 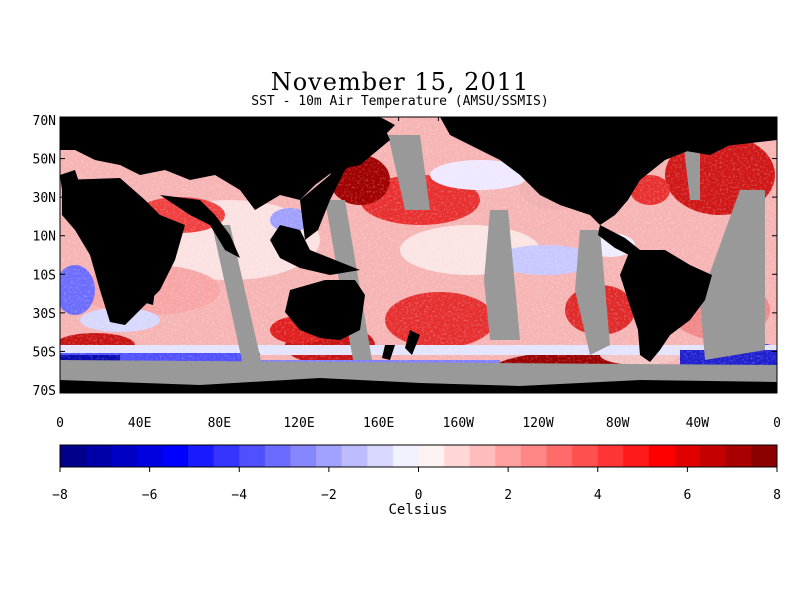 What do you see at coordinates (44, 121) in the screenshot?
I see `lat-label: 70N` at bounding box center [44, 121].